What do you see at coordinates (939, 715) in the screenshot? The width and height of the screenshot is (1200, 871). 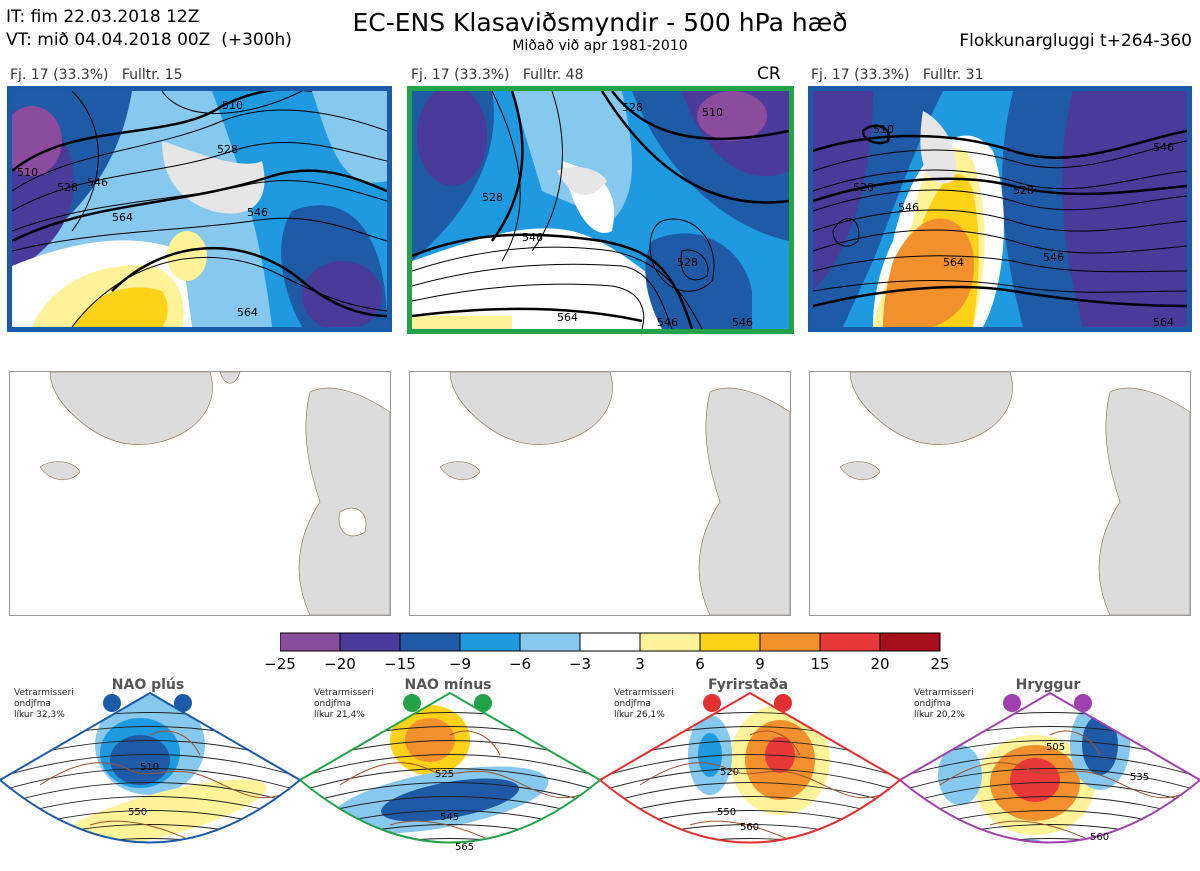 I see `regime-info-line: líkur 20,2%` at bounding box center [939, 715].